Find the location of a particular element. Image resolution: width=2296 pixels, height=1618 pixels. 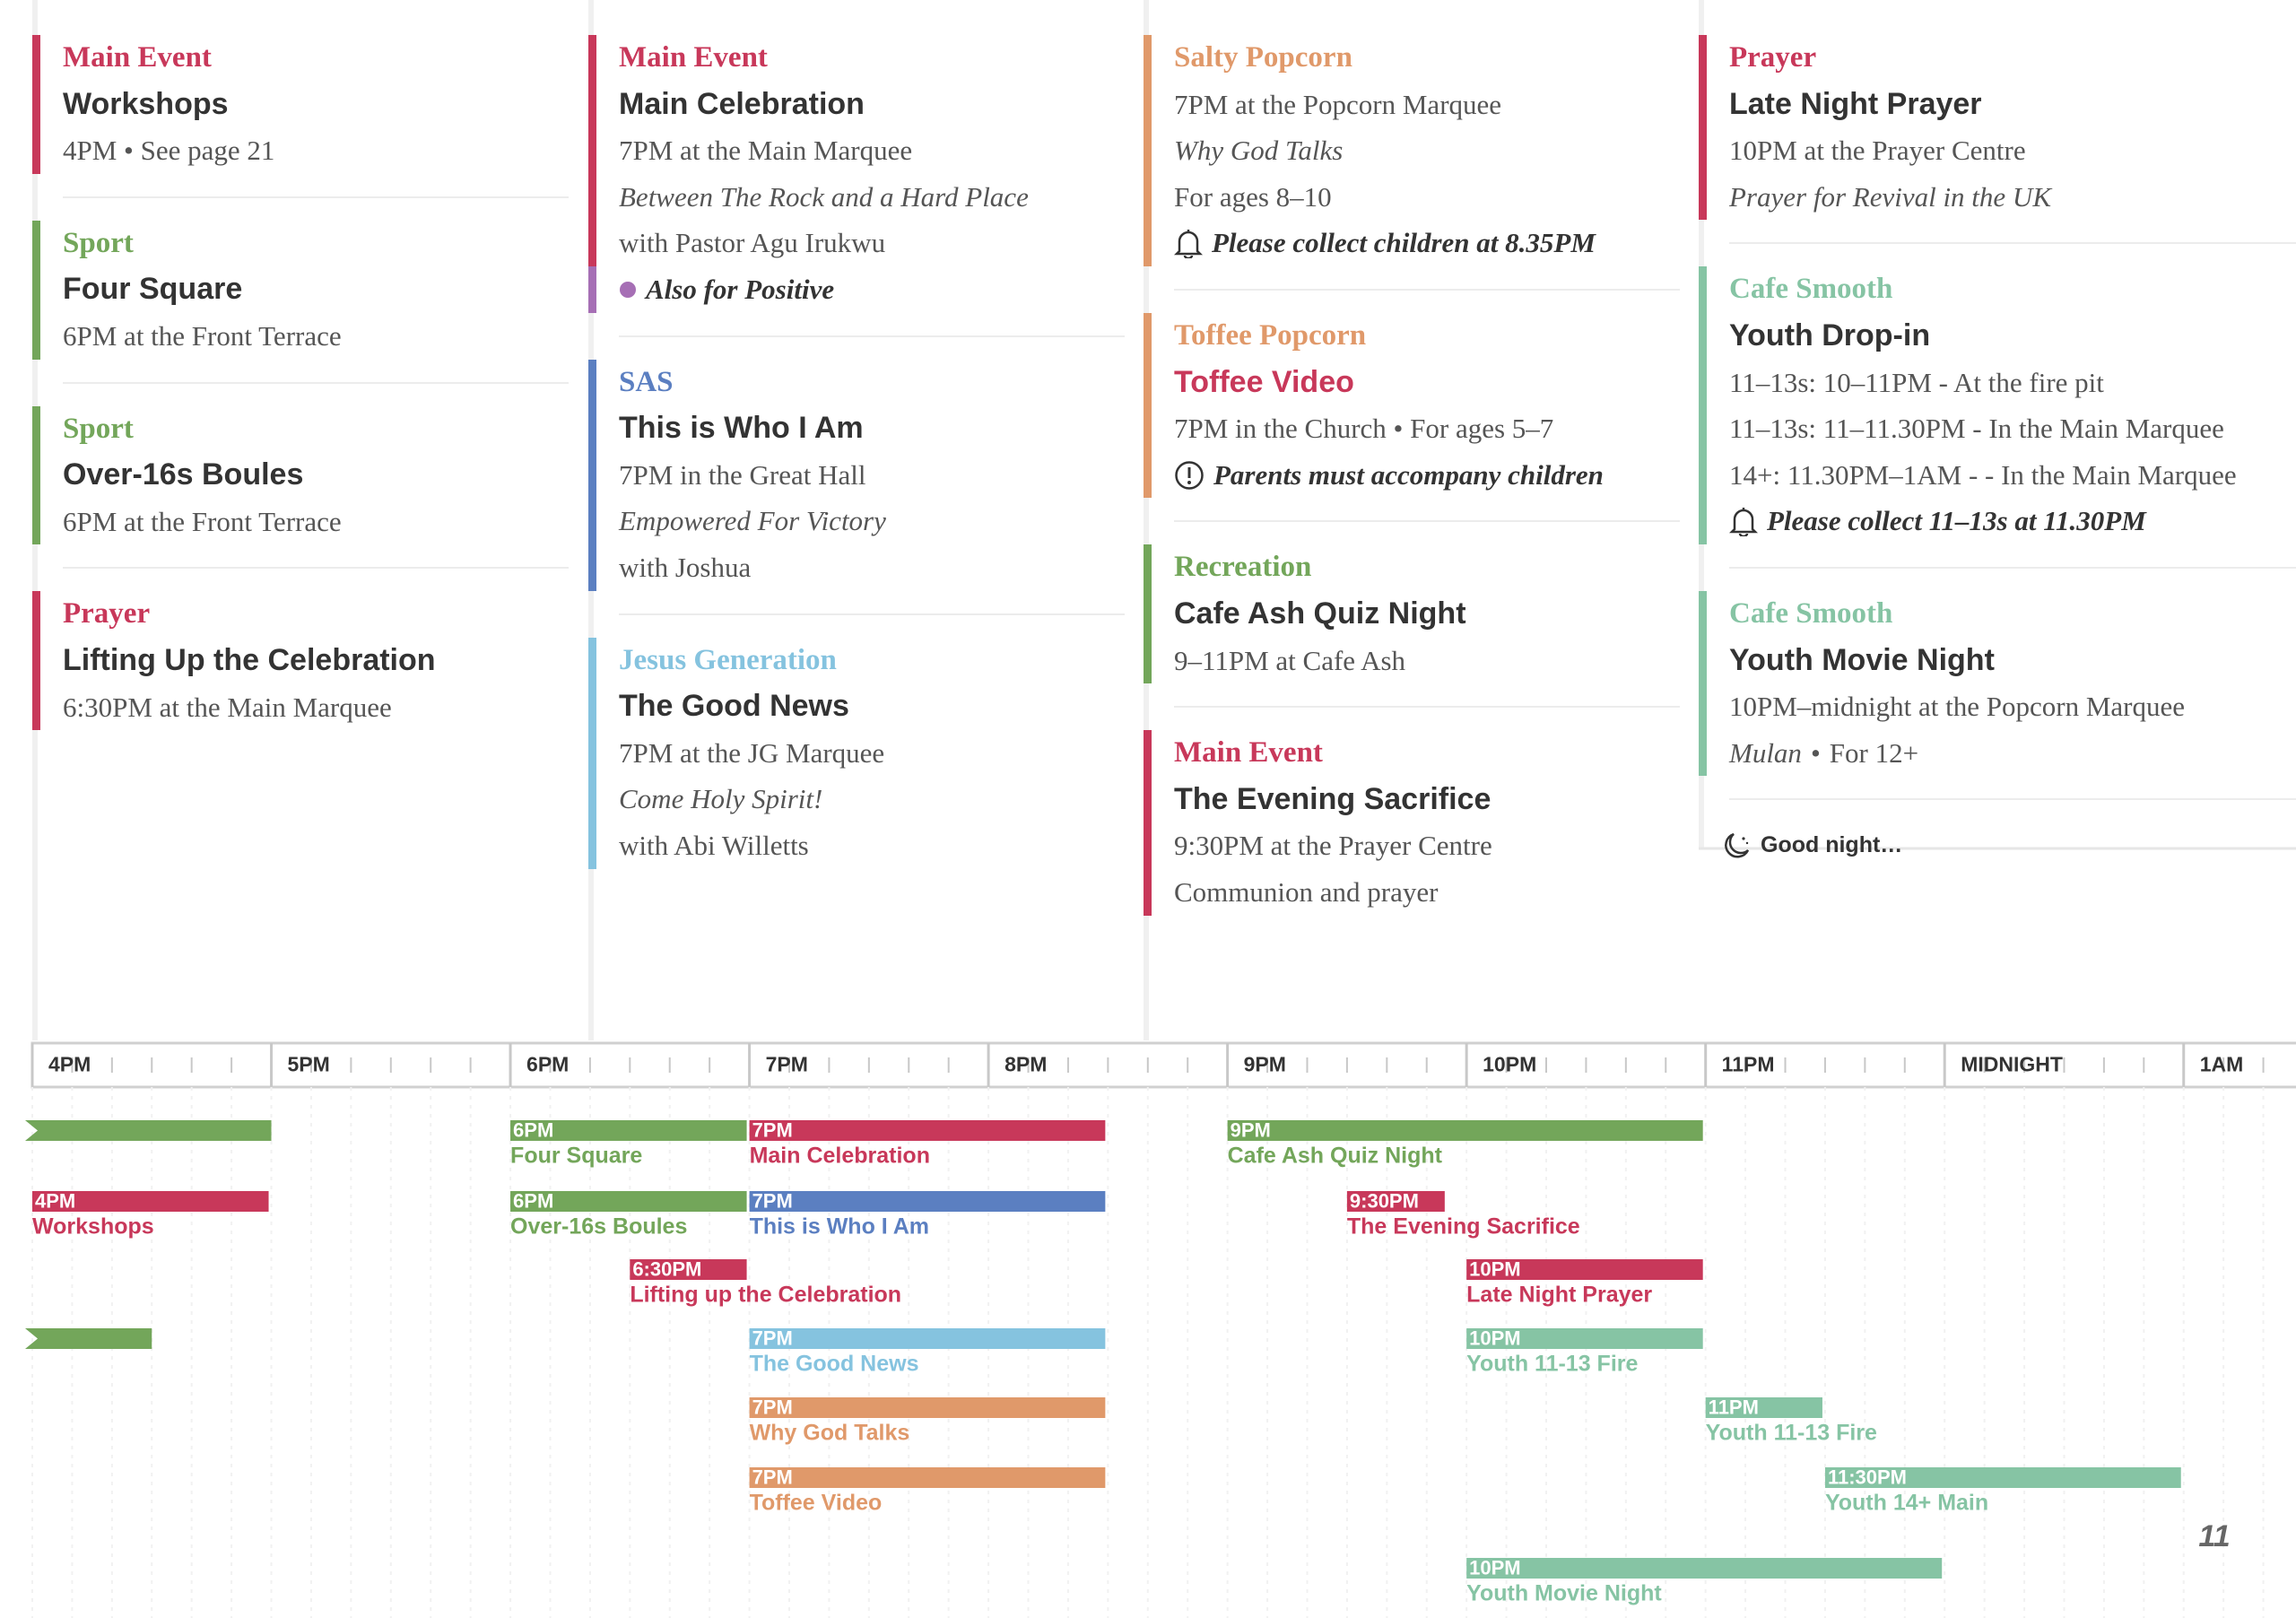

x-tick-label: 10PM is located at coordinates (1509, 1064).